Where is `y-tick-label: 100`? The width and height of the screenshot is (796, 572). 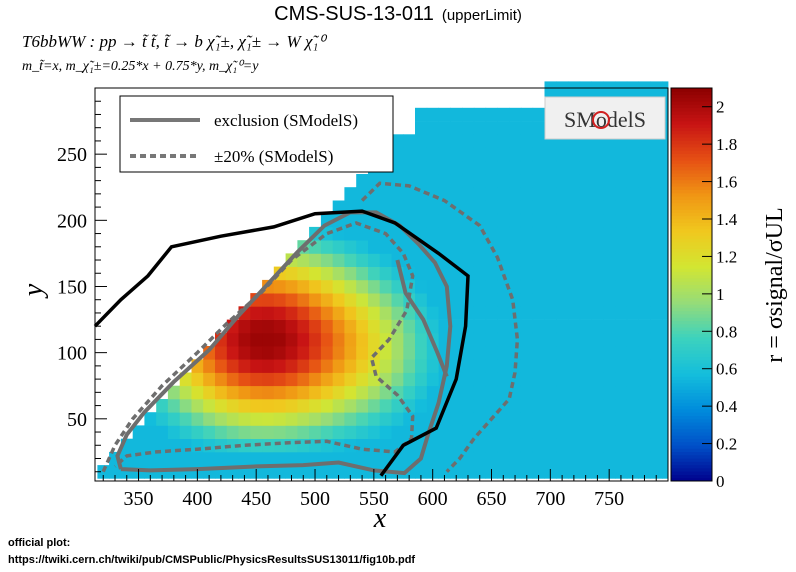
y-tick-label: 100 is located at coordinates (72, 354).